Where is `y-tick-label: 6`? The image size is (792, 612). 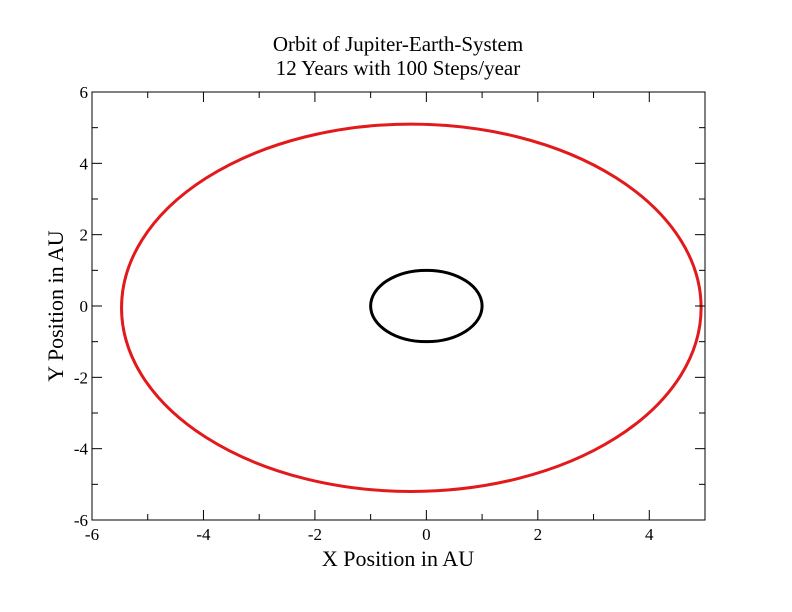
y-tick-label: 6 is located at coordinates (84, 92).